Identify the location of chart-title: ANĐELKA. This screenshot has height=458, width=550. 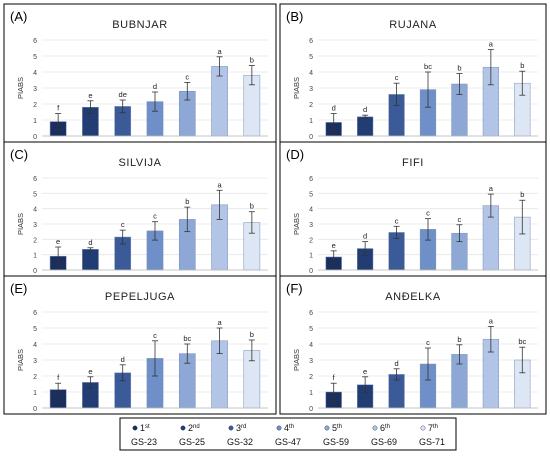
(413, 297).